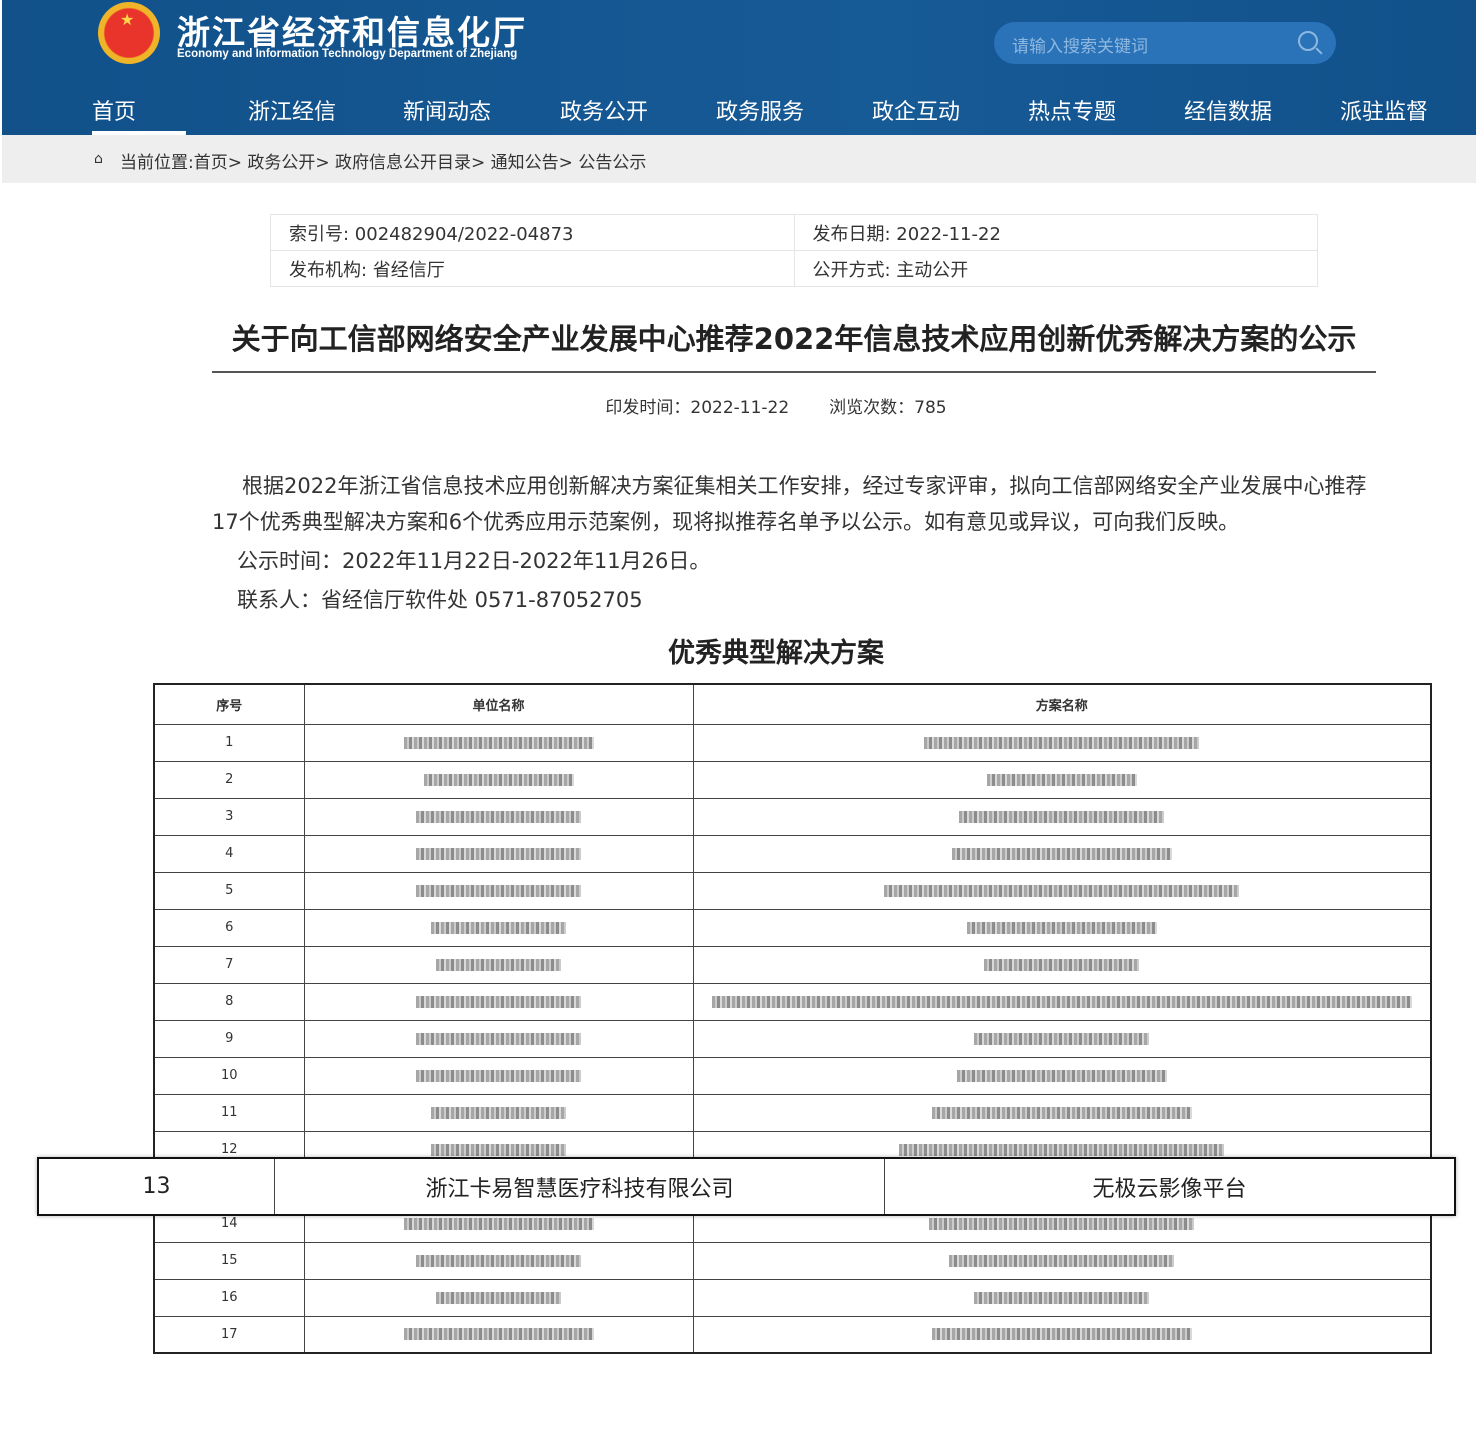 The height and width of the screenshot is (1444, 1476). Describe the element at coordinates (292, 112) in the screenshot. I see `nav-zhejiang: 浙江经信` at that location.